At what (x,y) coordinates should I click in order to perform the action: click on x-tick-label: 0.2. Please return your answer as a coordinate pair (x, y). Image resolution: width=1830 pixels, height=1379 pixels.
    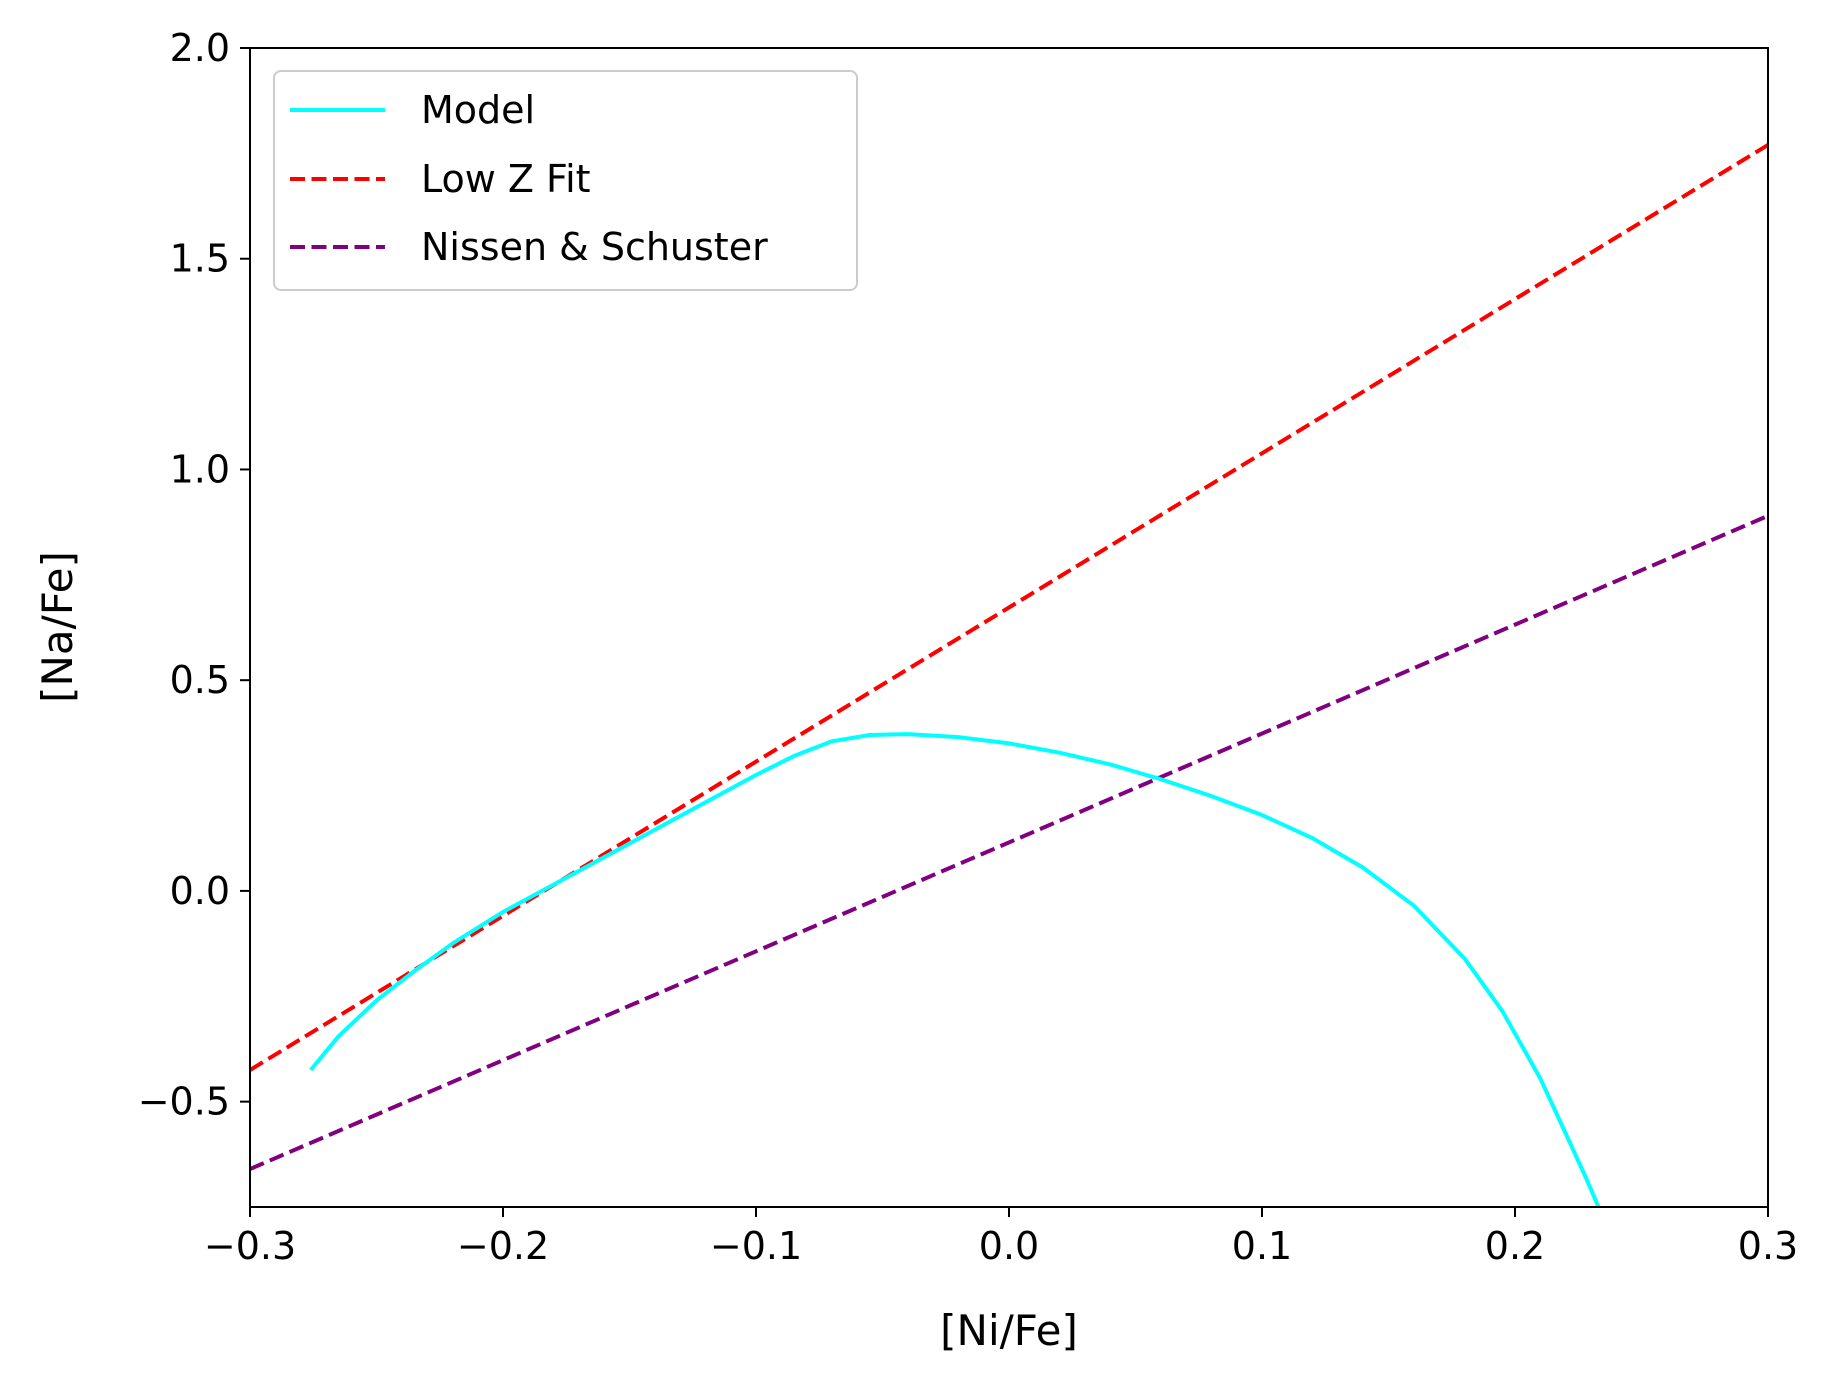
    Looking at the image, I should click on (1515, 1246).